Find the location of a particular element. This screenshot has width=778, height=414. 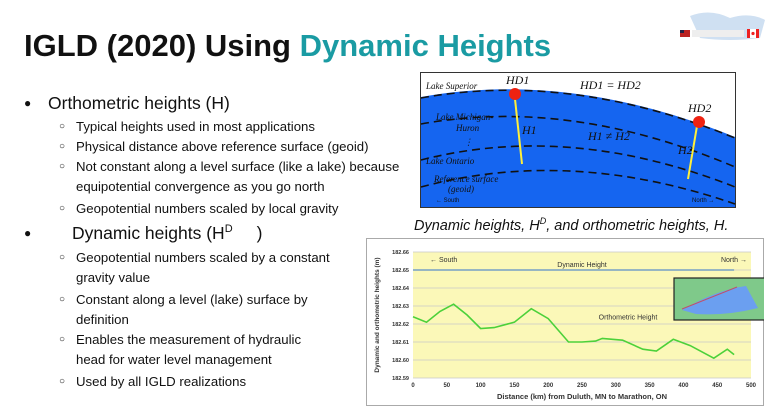

x-tick-label: 250 is located at coordinates (582, 386).